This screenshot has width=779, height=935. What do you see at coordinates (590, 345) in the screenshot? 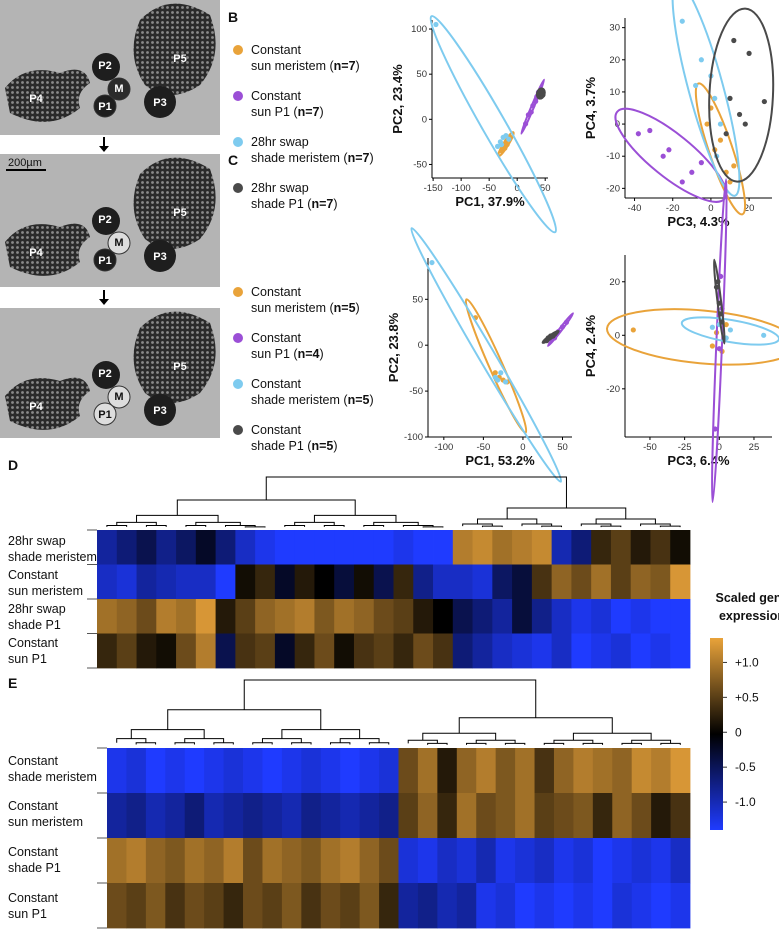
I see `y-axis-label: PC4, 2.4%` at bounding box center [590, 345].